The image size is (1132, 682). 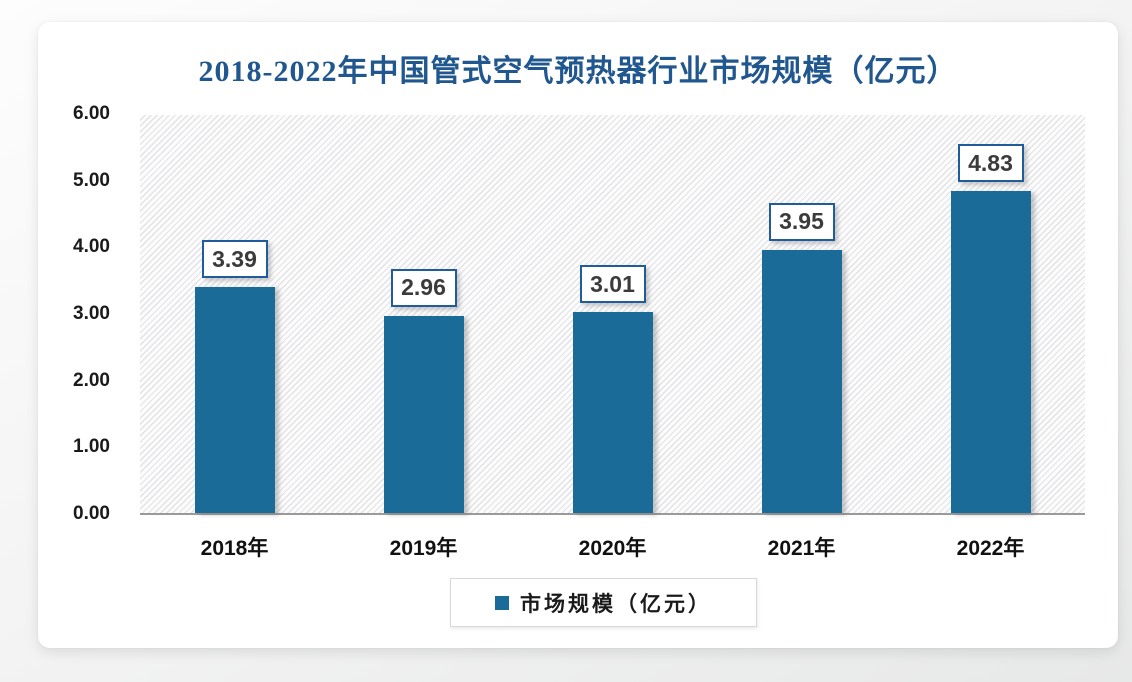 What do you see at coordinates (801, 221) in the screenshot?
I see `value-label-2021年: 3.95` at bounding box center [801, 221].